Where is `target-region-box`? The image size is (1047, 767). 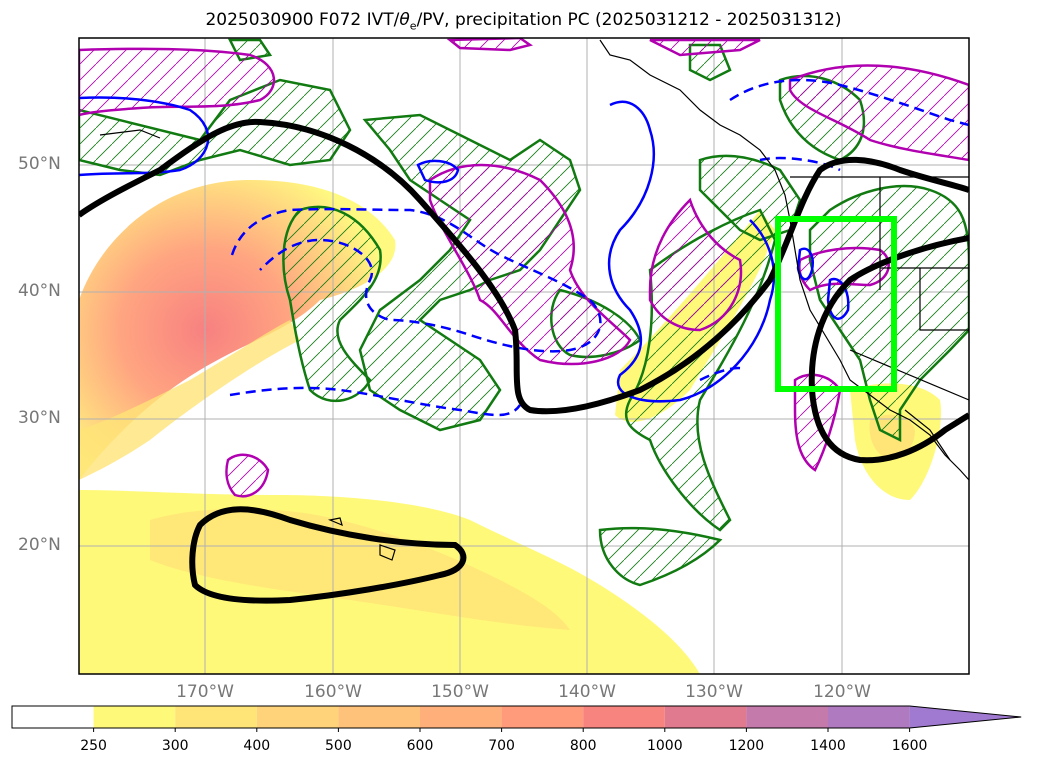 target-region-box is located at coordinates (836, 304).